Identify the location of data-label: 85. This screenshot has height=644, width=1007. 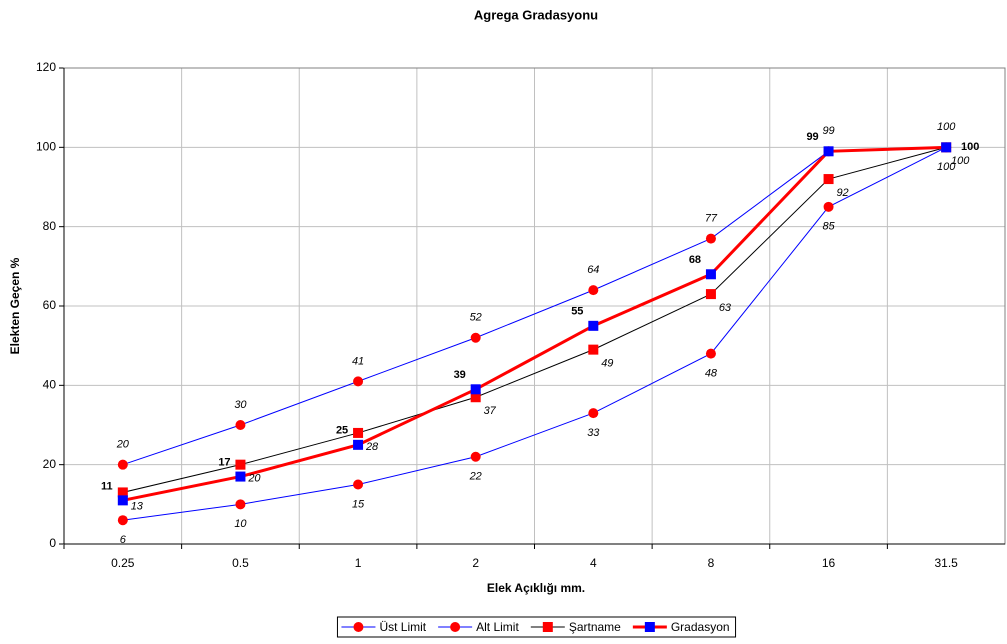
(828, 227).